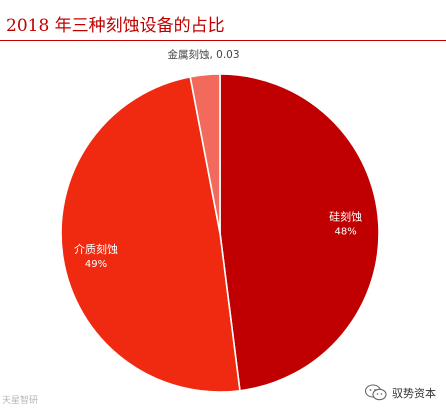 Image resolution: width=446 pixels, height=411 pixels. I want to click on title-divider, so click(223, 40).